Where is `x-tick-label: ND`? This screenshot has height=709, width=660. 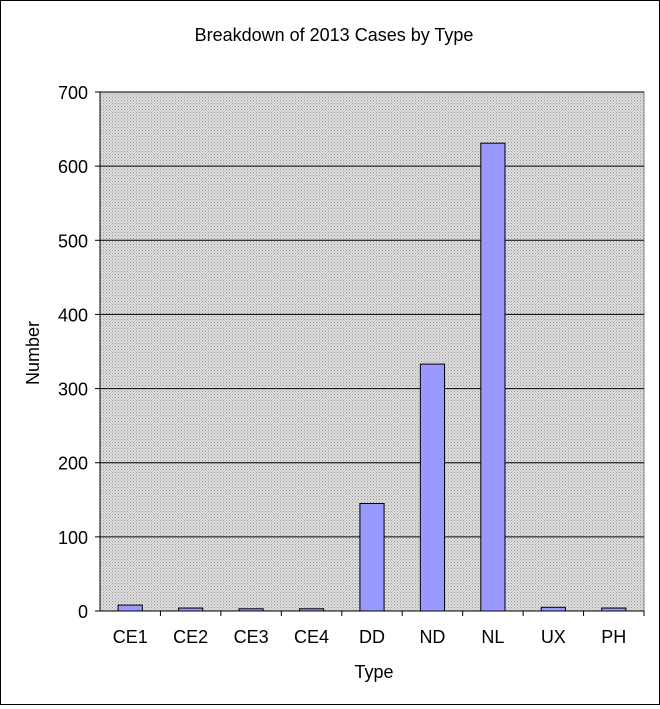 x-tick-label: ND is located at coordinates (432, 637).